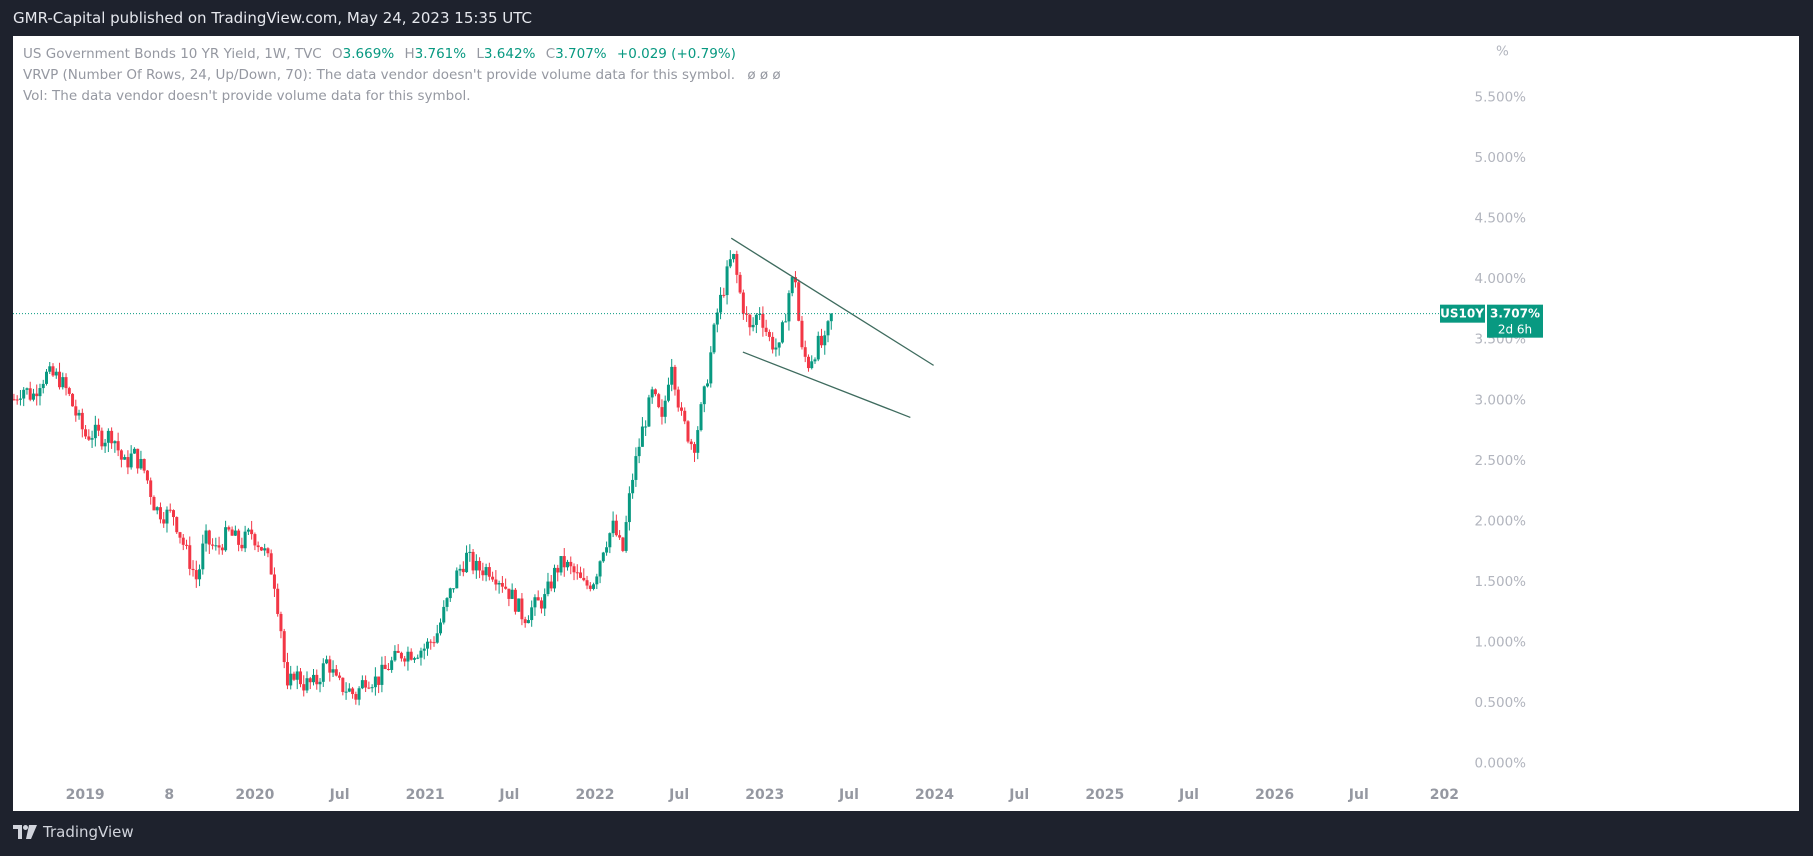 The width and height of the screenshot is (1813, 856). Describe the element at coordinates (172, 54) in the screenshot. I see `symbol-title: US Government Bonds 10 YR Yield, 1W, TVC` at that location.